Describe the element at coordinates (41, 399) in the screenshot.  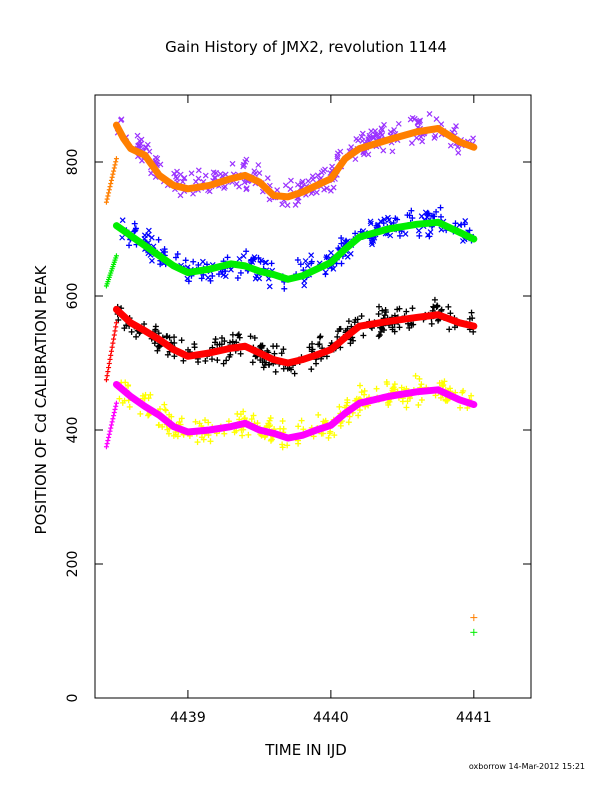
I see `y-axis-label: POSITION OF Cd CALIBRATION PEAK` at that location.